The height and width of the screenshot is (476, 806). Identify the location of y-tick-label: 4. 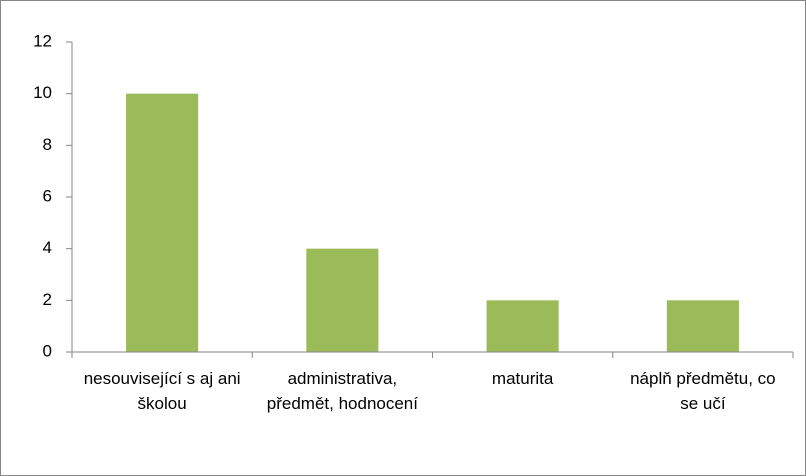
(47, 247).